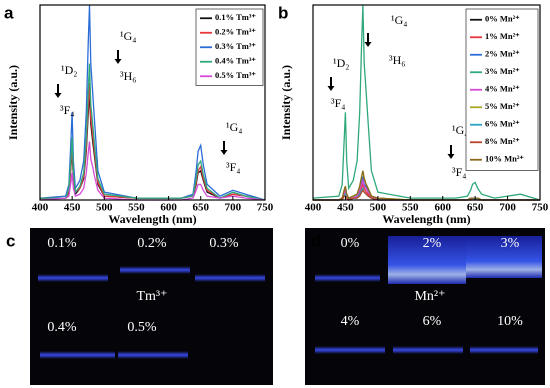  I want to click on legend-label: 4% Mn²⁺, so click(502, 89).